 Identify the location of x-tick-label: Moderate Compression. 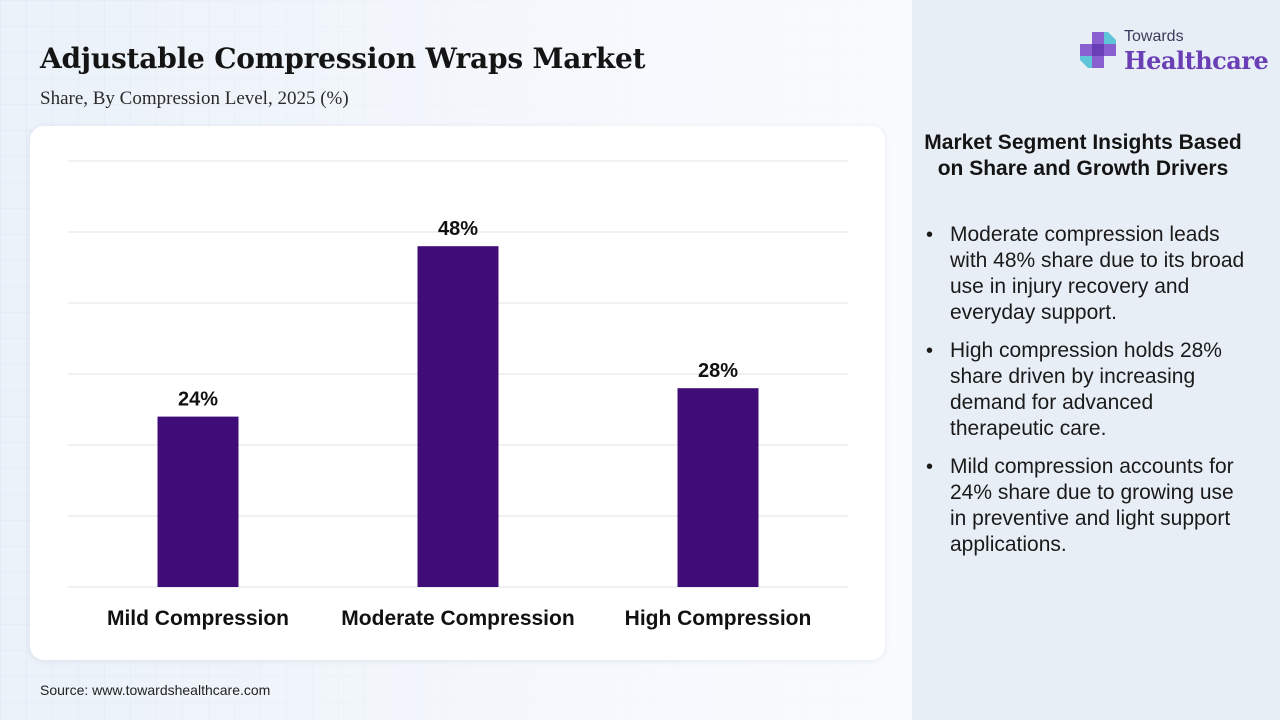
(457, 618).